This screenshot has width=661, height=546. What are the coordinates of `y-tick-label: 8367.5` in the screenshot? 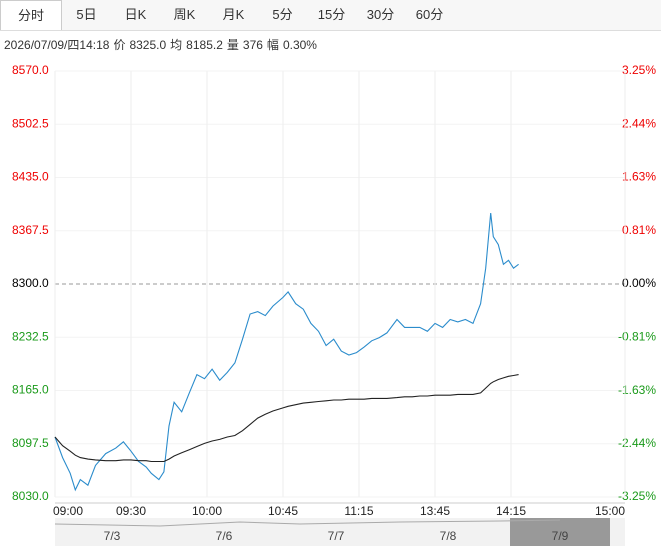 It's located at (30, 230).